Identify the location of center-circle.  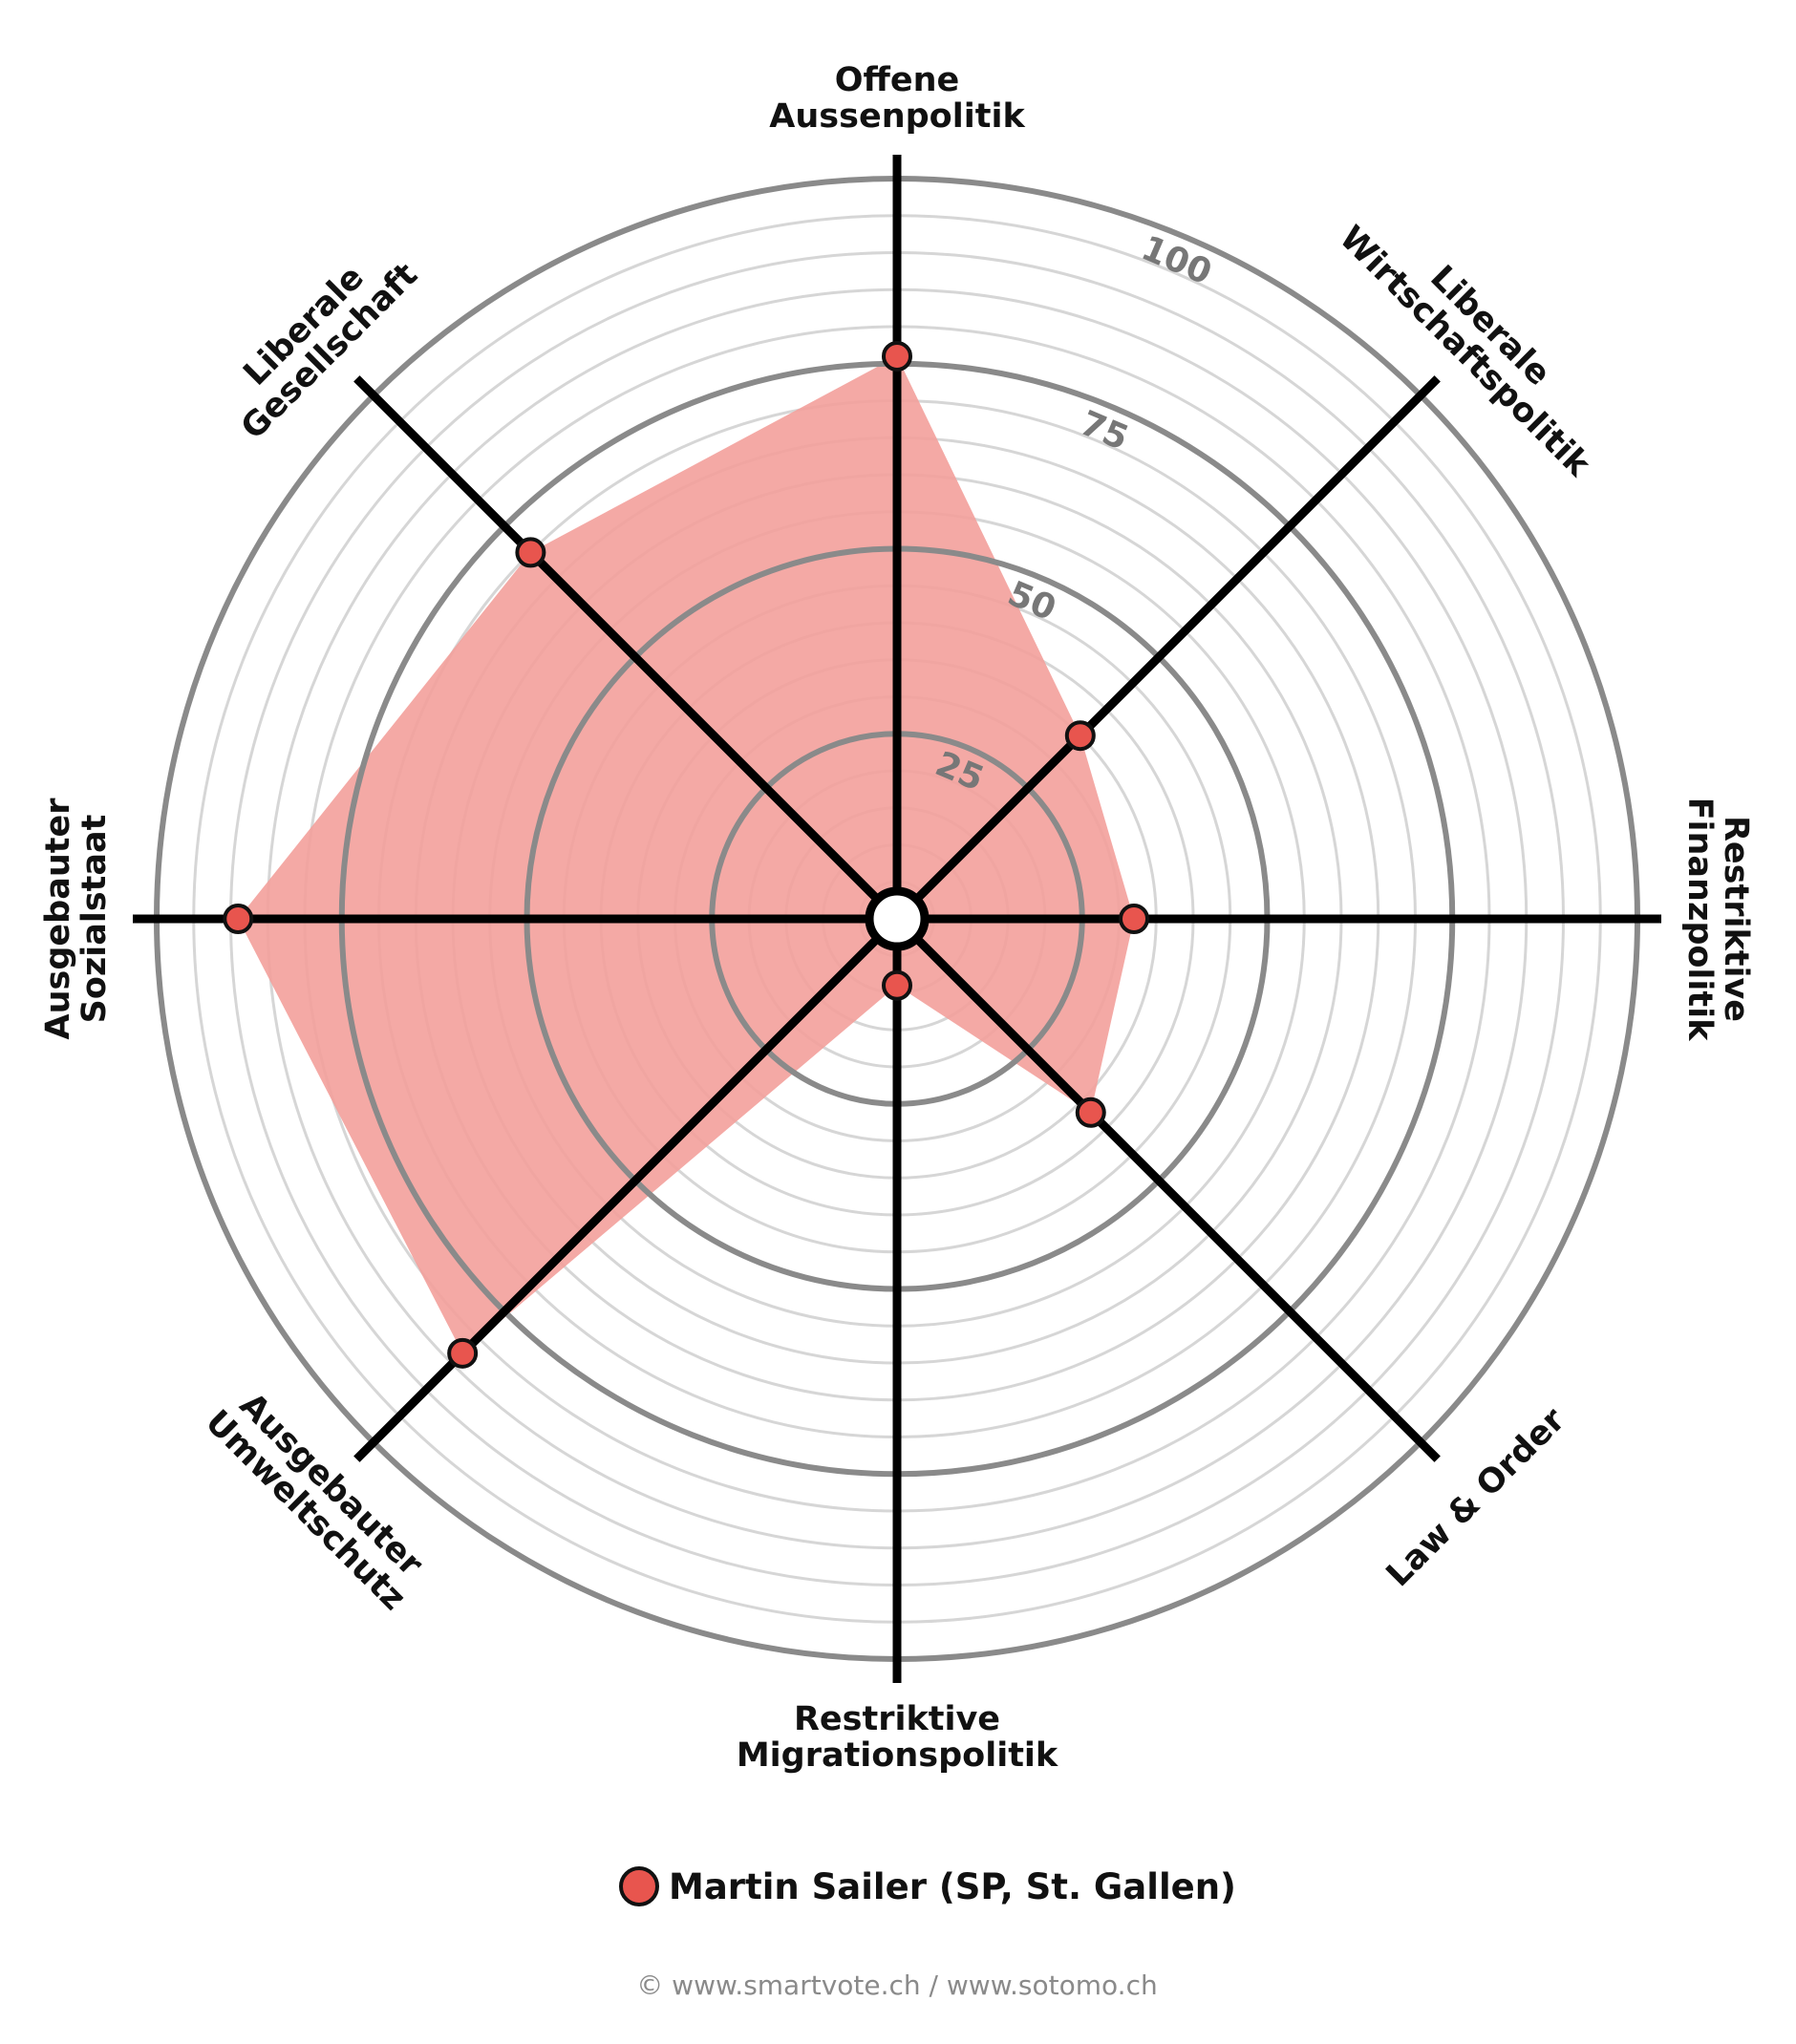
(897, 918).